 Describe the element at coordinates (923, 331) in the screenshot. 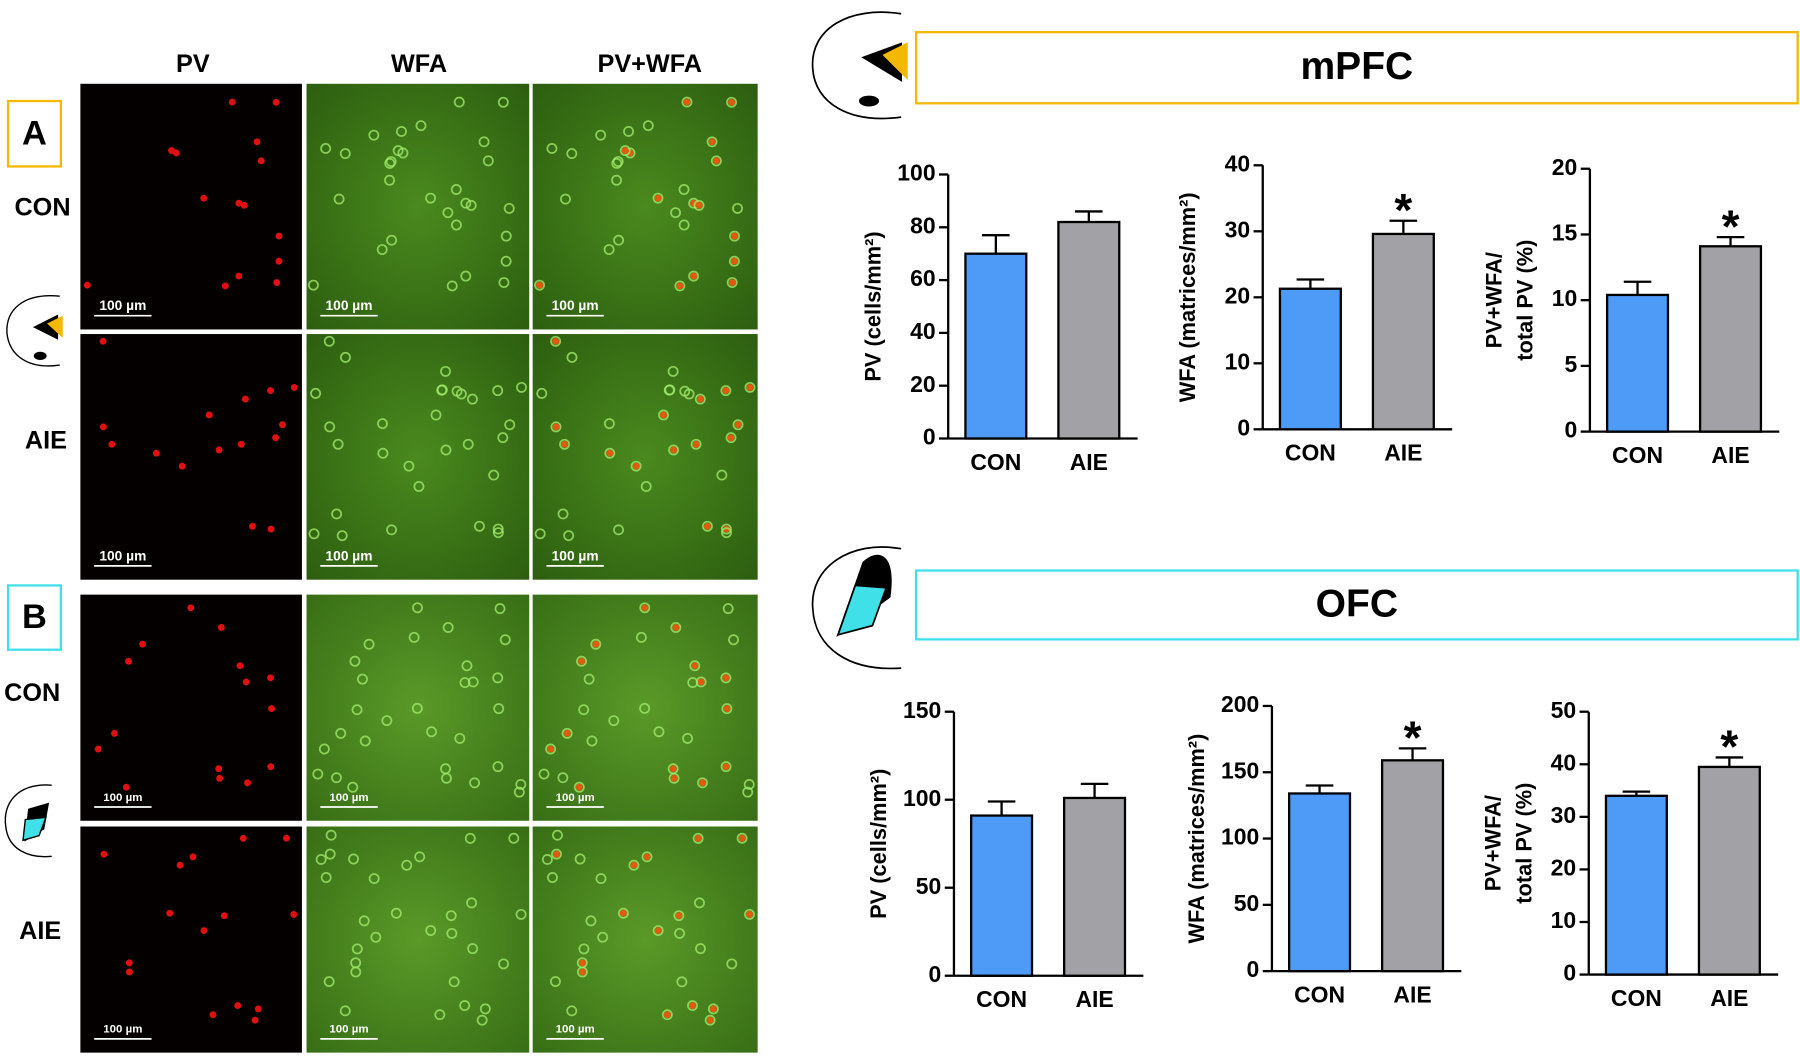

I see `y-tick-label: 40` at that location.